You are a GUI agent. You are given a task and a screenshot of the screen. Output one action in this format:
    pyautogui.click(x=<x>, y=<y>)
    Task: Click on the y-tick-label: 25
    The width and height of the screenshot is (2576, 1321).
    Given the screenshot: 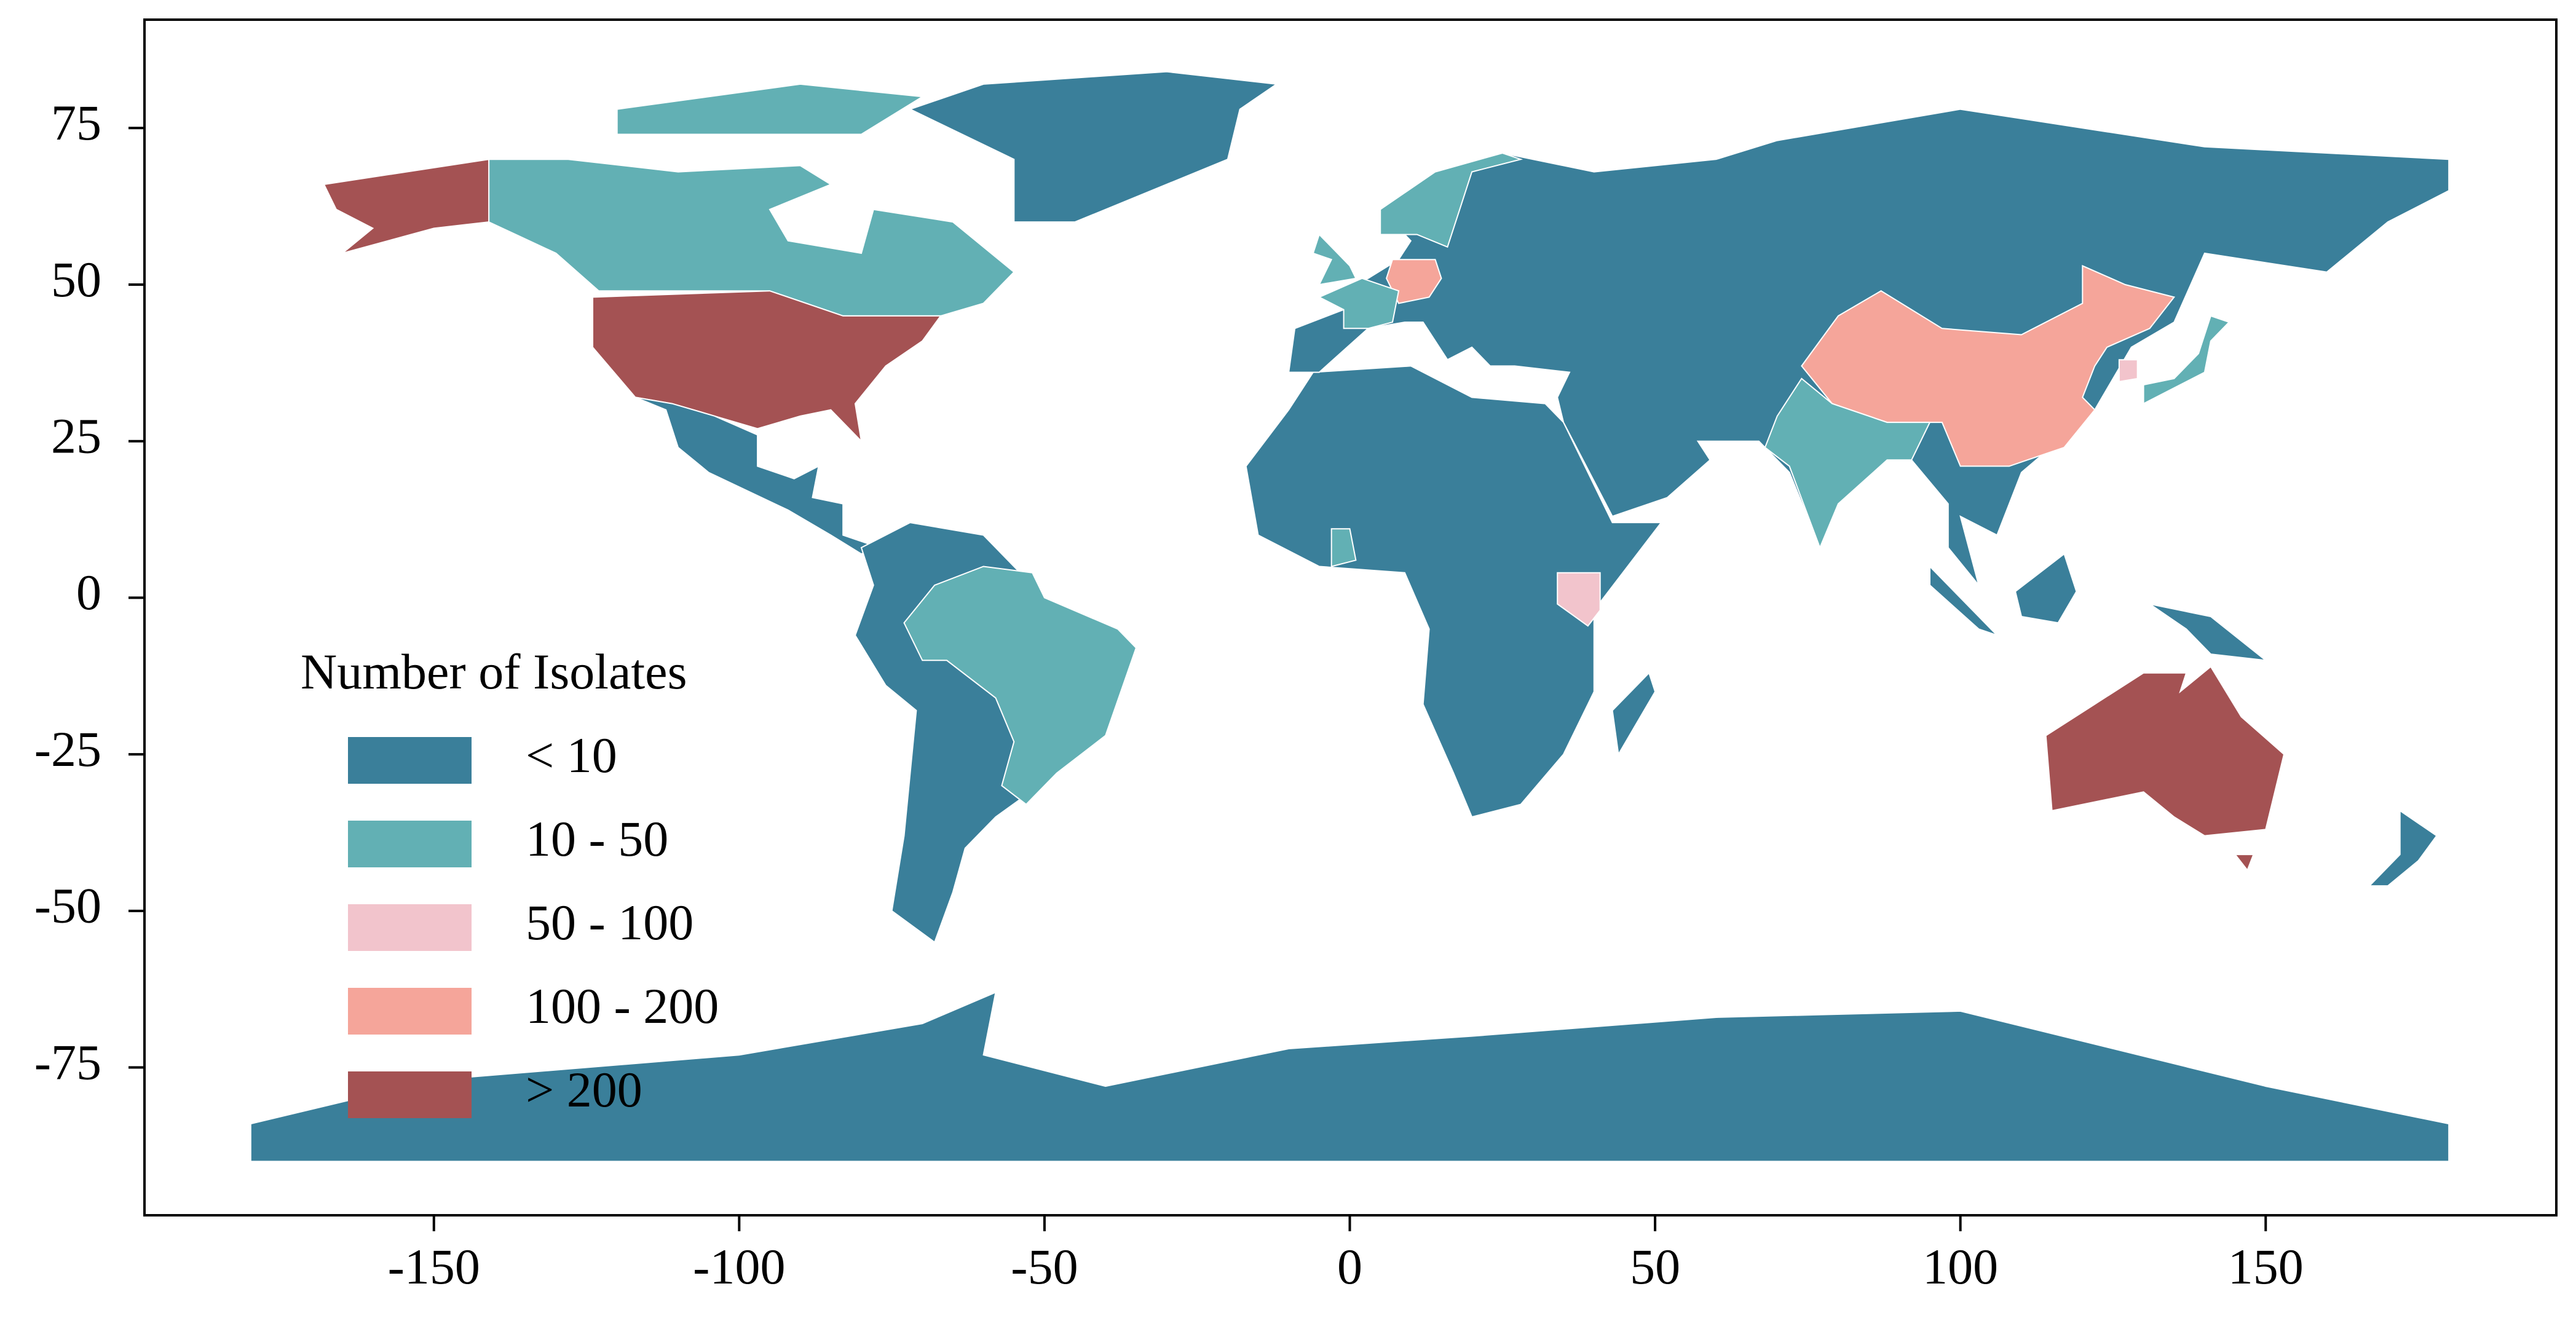 What is the action you would take?
    pyautogui.click(x=76, y=436)
    